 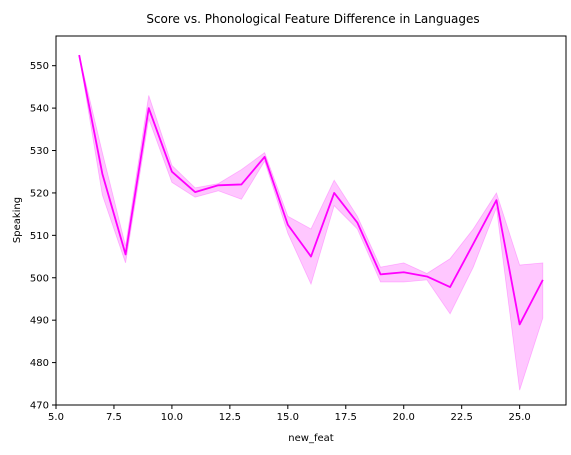 What do you see at coordinates (404, 417) in the screenshot?
I see `x-tick-label: 20.0` at bounding box center [404, 417].